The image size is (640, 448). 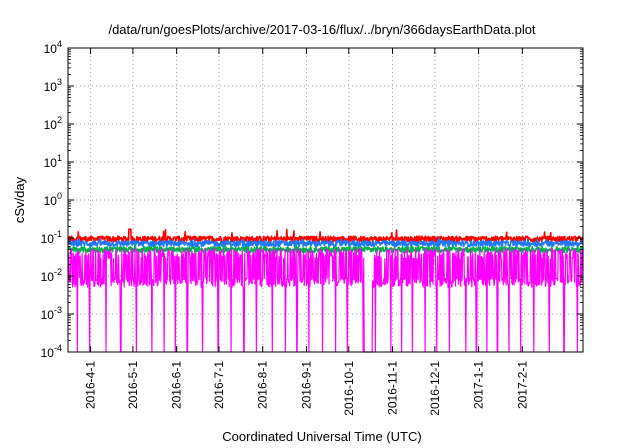 What do you see at coordinates (219, 385) in the screenshot?
I see `x-tick-label: 2016-7-1` at bounding box center [219, 385].